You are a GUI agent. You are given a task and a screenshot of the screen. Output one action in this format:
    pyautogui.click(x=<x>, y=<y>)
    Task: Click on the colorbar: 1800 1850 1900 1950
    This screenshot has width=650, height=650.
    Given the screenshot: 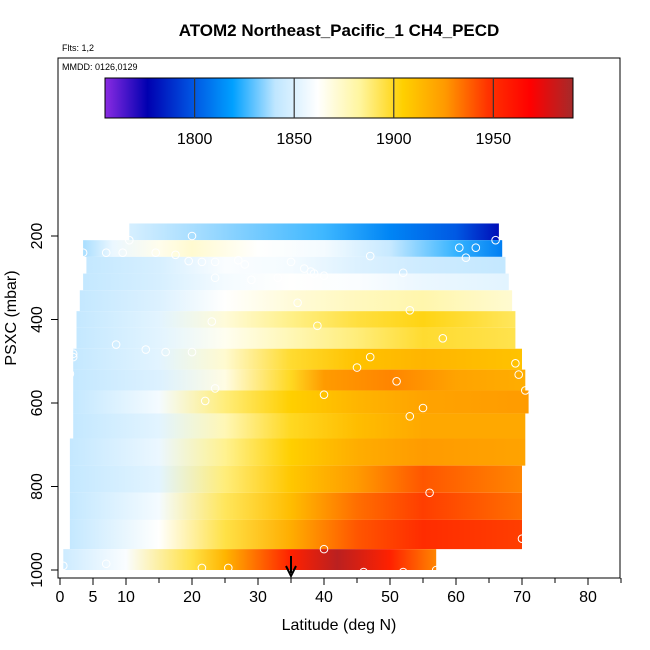 What is the action you would take?
    pyautogui.click(x=339, y=112)
    